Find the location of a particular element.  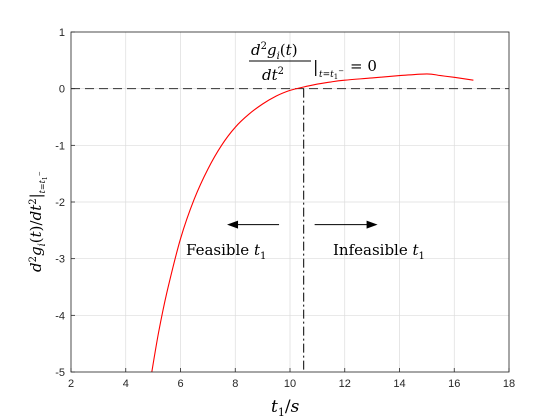

y-axis-label: d2gi(t)/dt2|t=t1− is located at coordinates (38, 221).